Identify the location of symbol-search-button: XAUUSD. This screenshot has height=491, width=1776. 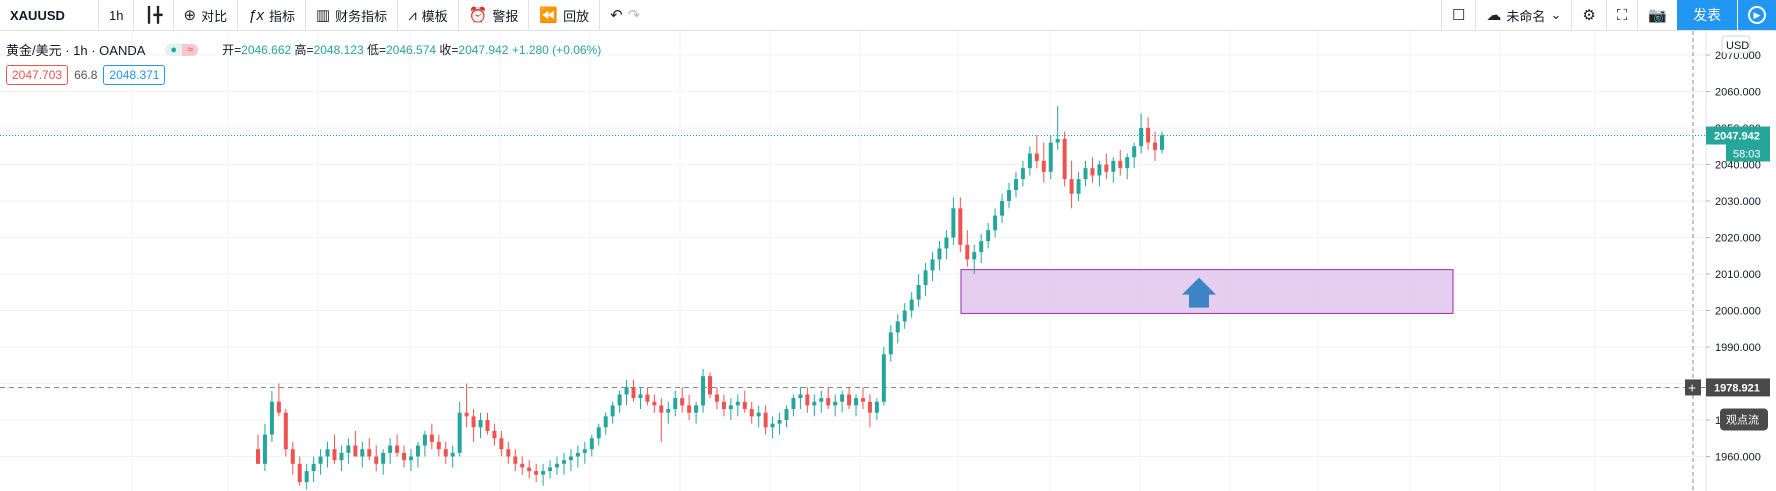
(49, 15).